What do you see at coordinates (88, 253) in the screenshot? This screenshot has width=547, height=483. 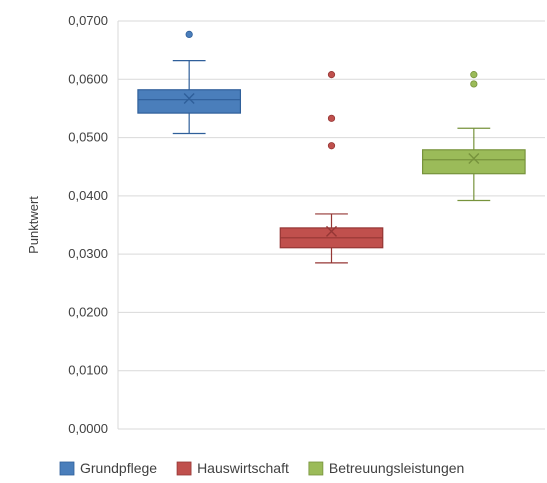 I see `y-tick-label: 0,0300` at bounding box center [88, 253].